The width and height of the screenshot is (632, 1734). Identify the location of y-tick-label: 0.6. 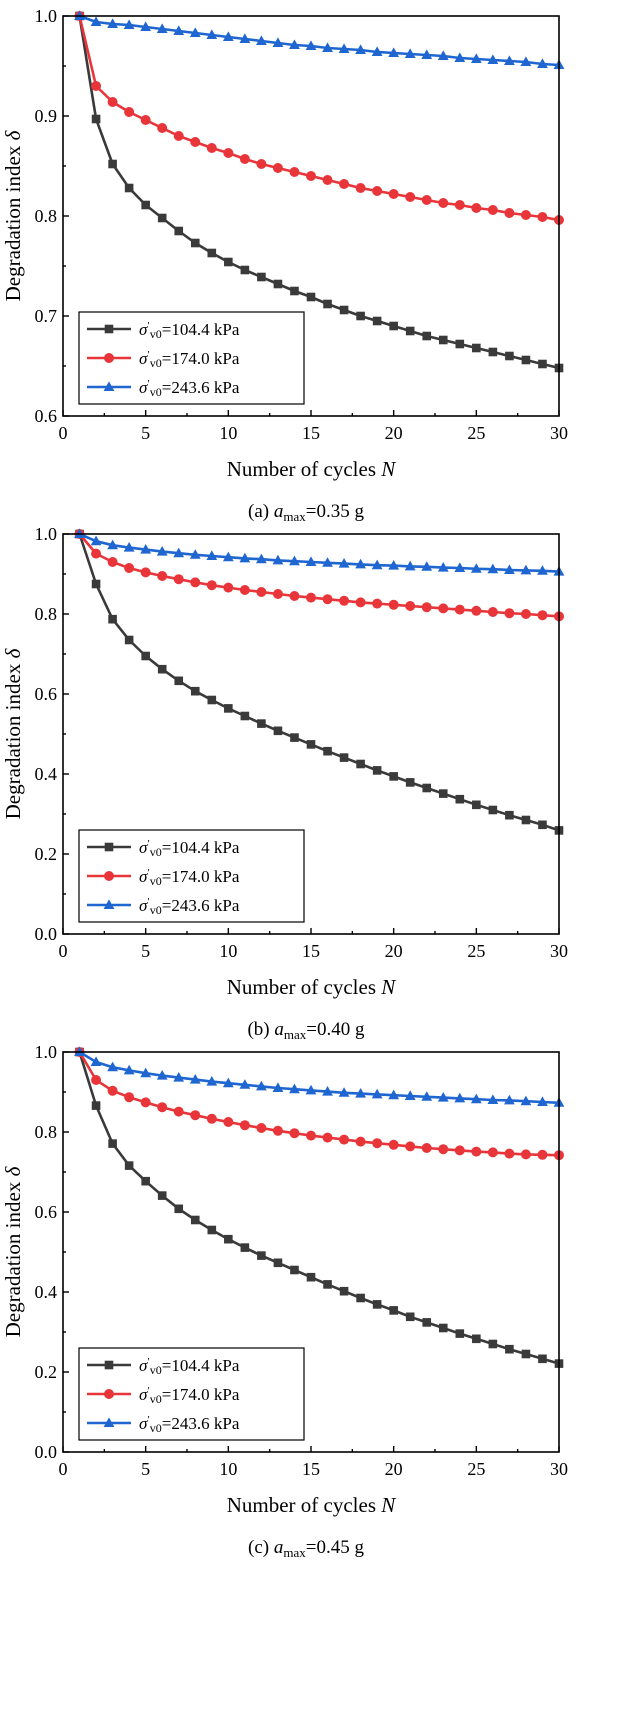
(46, 416).